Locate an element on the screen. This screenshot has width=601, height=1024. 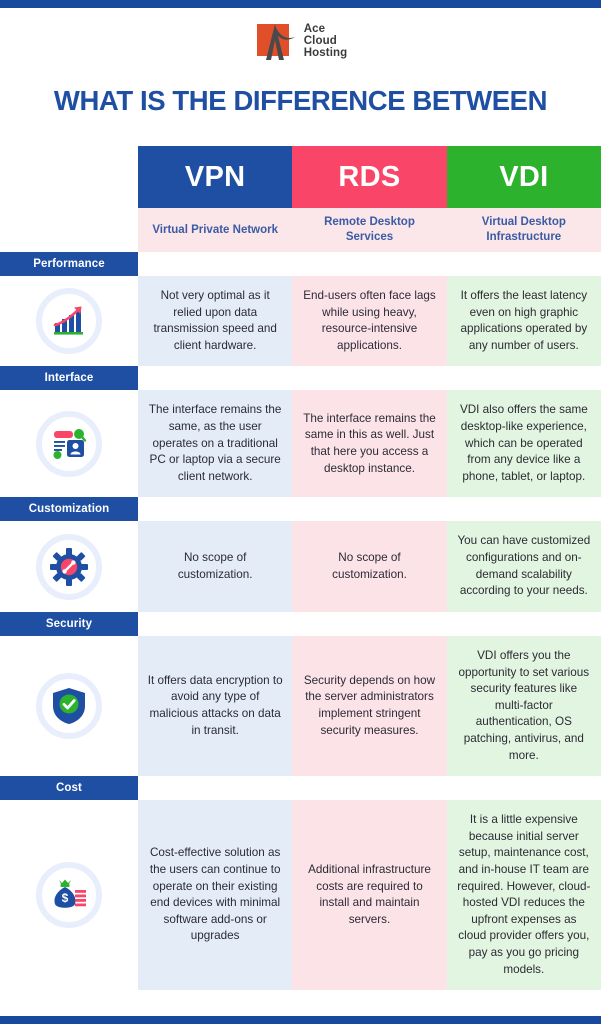
column-header-vdi: VDI is located at coordinates (523, 177).